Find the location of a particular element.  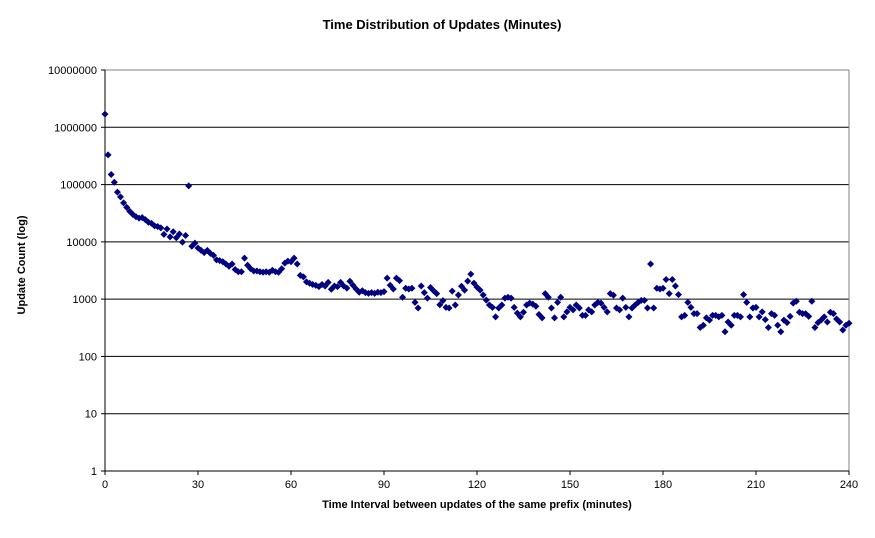

y-tick-label: 1000000 is located at coordinates (75, 128).